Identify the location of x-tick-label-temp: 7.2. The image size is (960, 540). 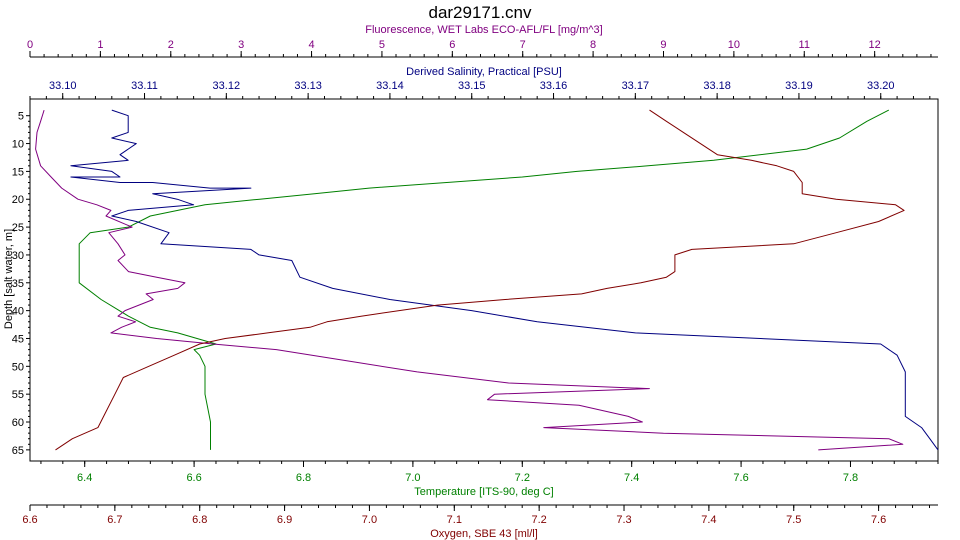
(522, 478).